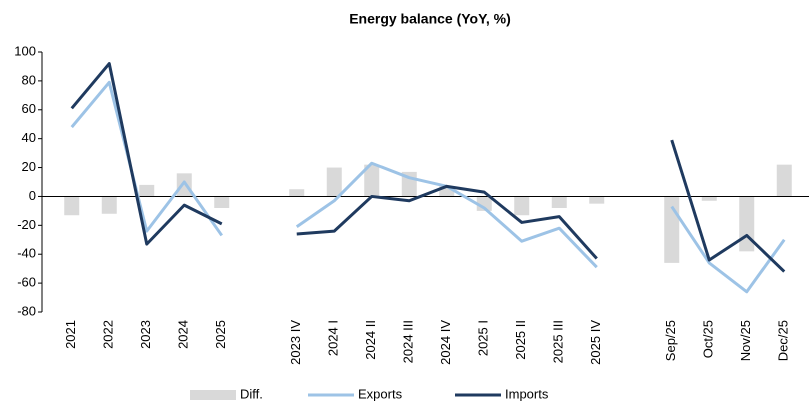  I want to click on chart-title: Energy balance (YoY, %), so click(430, 19).